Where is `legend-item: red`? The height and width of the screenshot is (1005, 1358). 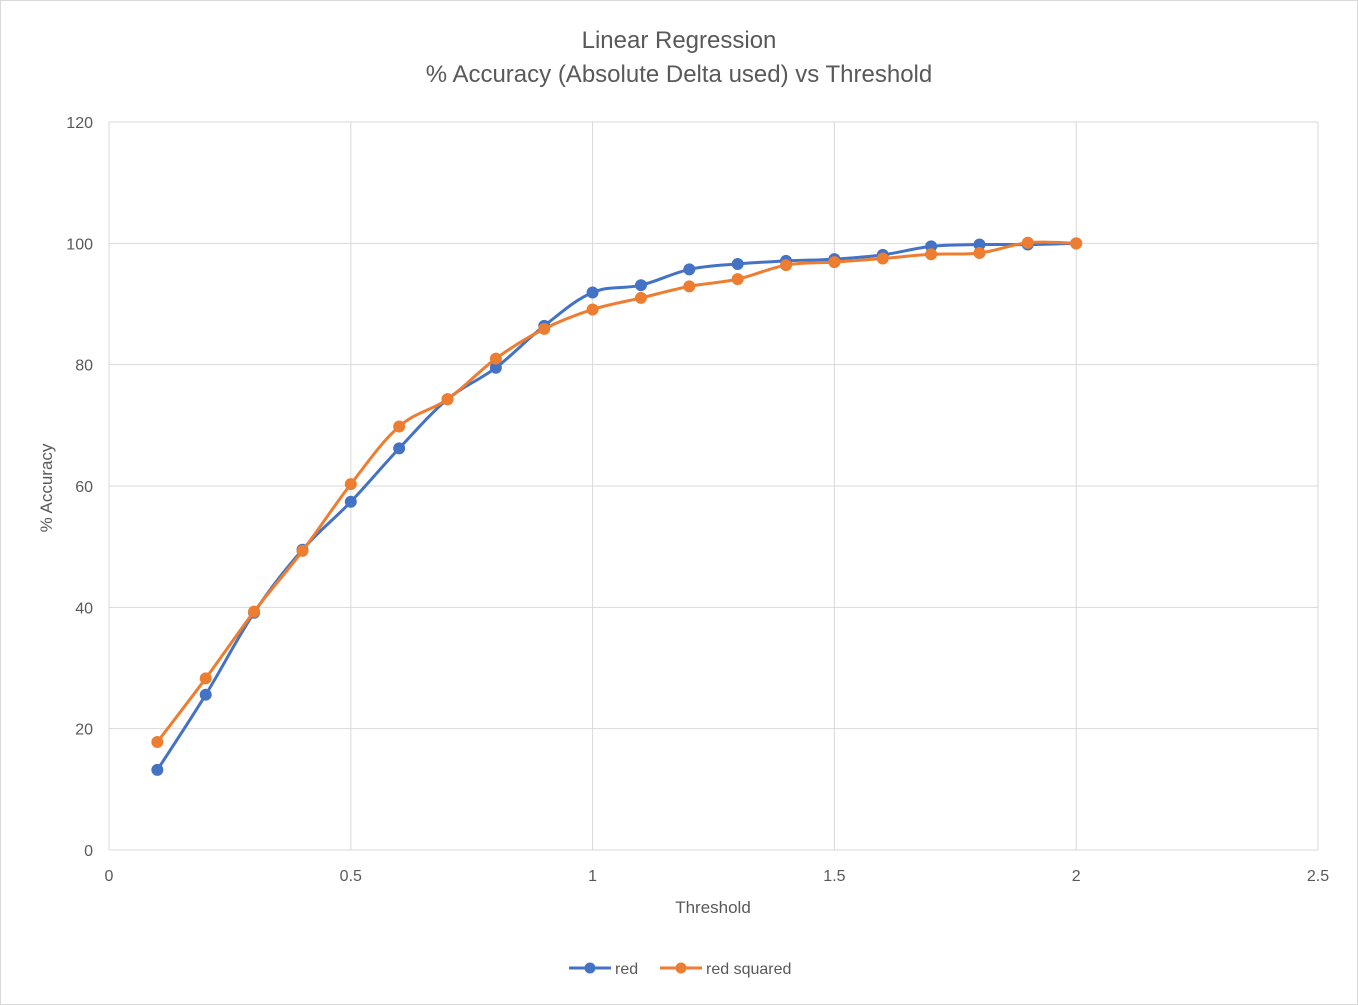
legend-item: red is located at coordinates (603, 969).